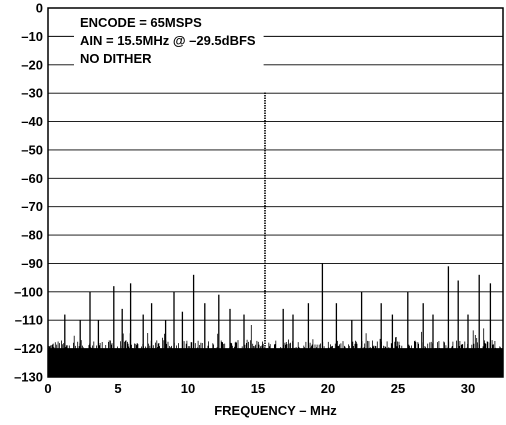 This screenshot has width=506, height=425. What do you see at coordinates (29, 320) in the screenshot?
I see `y-tick-label: –110` at bounding box center [29, 320].